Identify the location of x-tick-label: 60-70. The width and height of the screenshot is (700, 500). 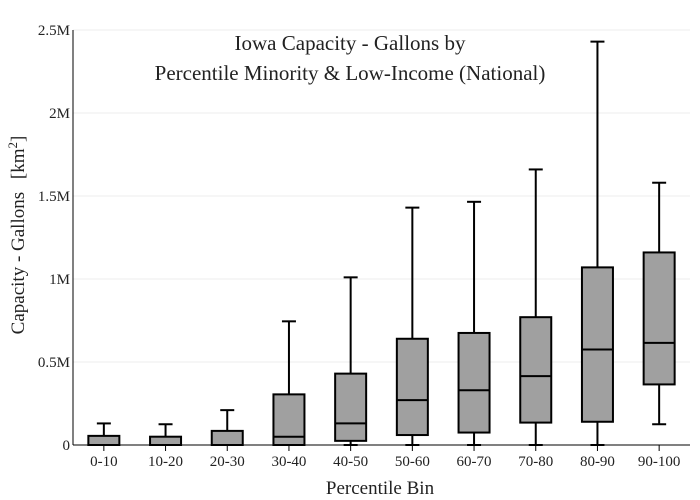
(474, 462).